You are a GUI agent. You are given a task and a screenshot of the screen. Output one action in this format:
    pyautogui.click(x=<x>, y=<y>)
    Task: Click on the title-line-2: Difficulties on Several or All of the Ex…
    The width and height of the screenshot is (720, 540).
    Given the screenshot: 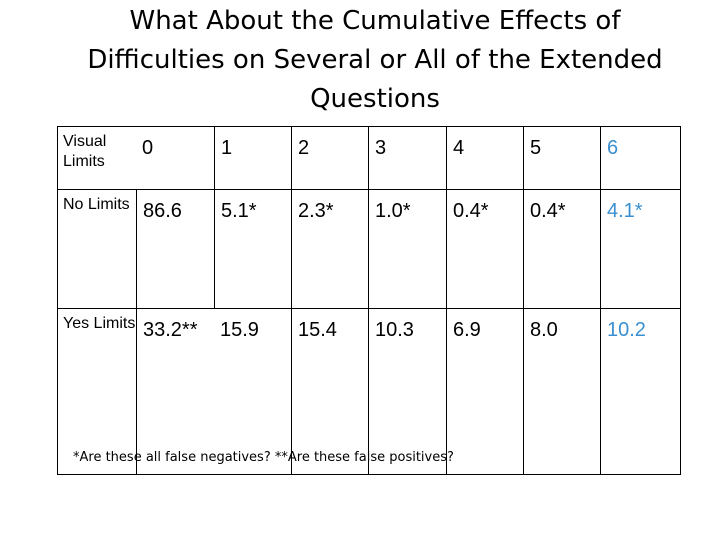 What is the action you would take?
    pyautogui.click(x=375, y=60)
    